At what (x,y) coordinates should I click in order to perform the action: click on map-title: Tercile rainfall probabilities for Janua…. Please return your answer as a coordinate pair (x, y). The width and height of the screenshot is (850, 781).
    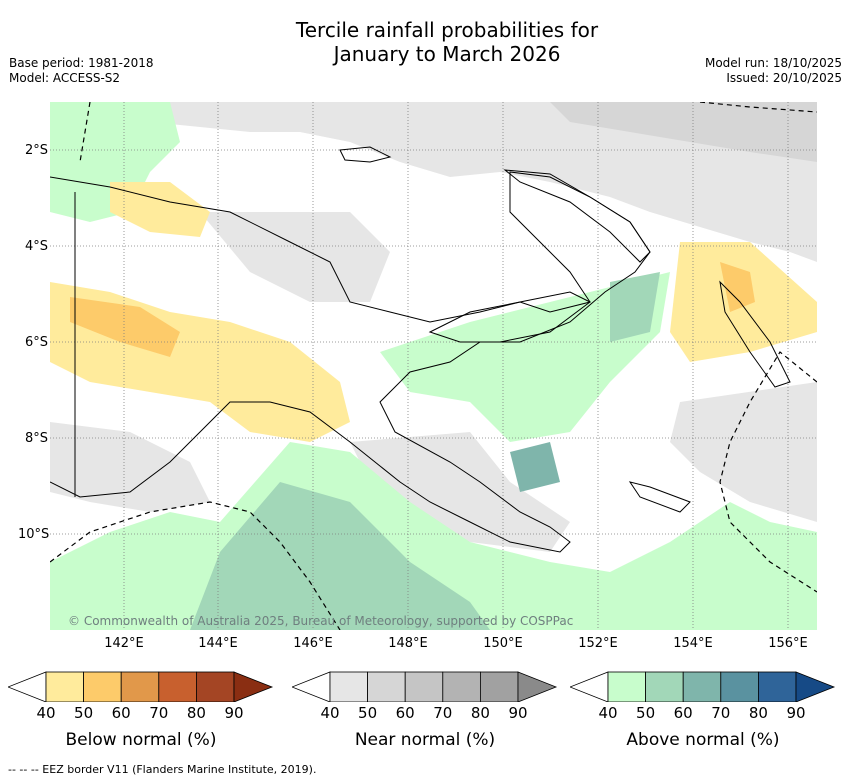
    Looking at the image, I should click on (447, 42).